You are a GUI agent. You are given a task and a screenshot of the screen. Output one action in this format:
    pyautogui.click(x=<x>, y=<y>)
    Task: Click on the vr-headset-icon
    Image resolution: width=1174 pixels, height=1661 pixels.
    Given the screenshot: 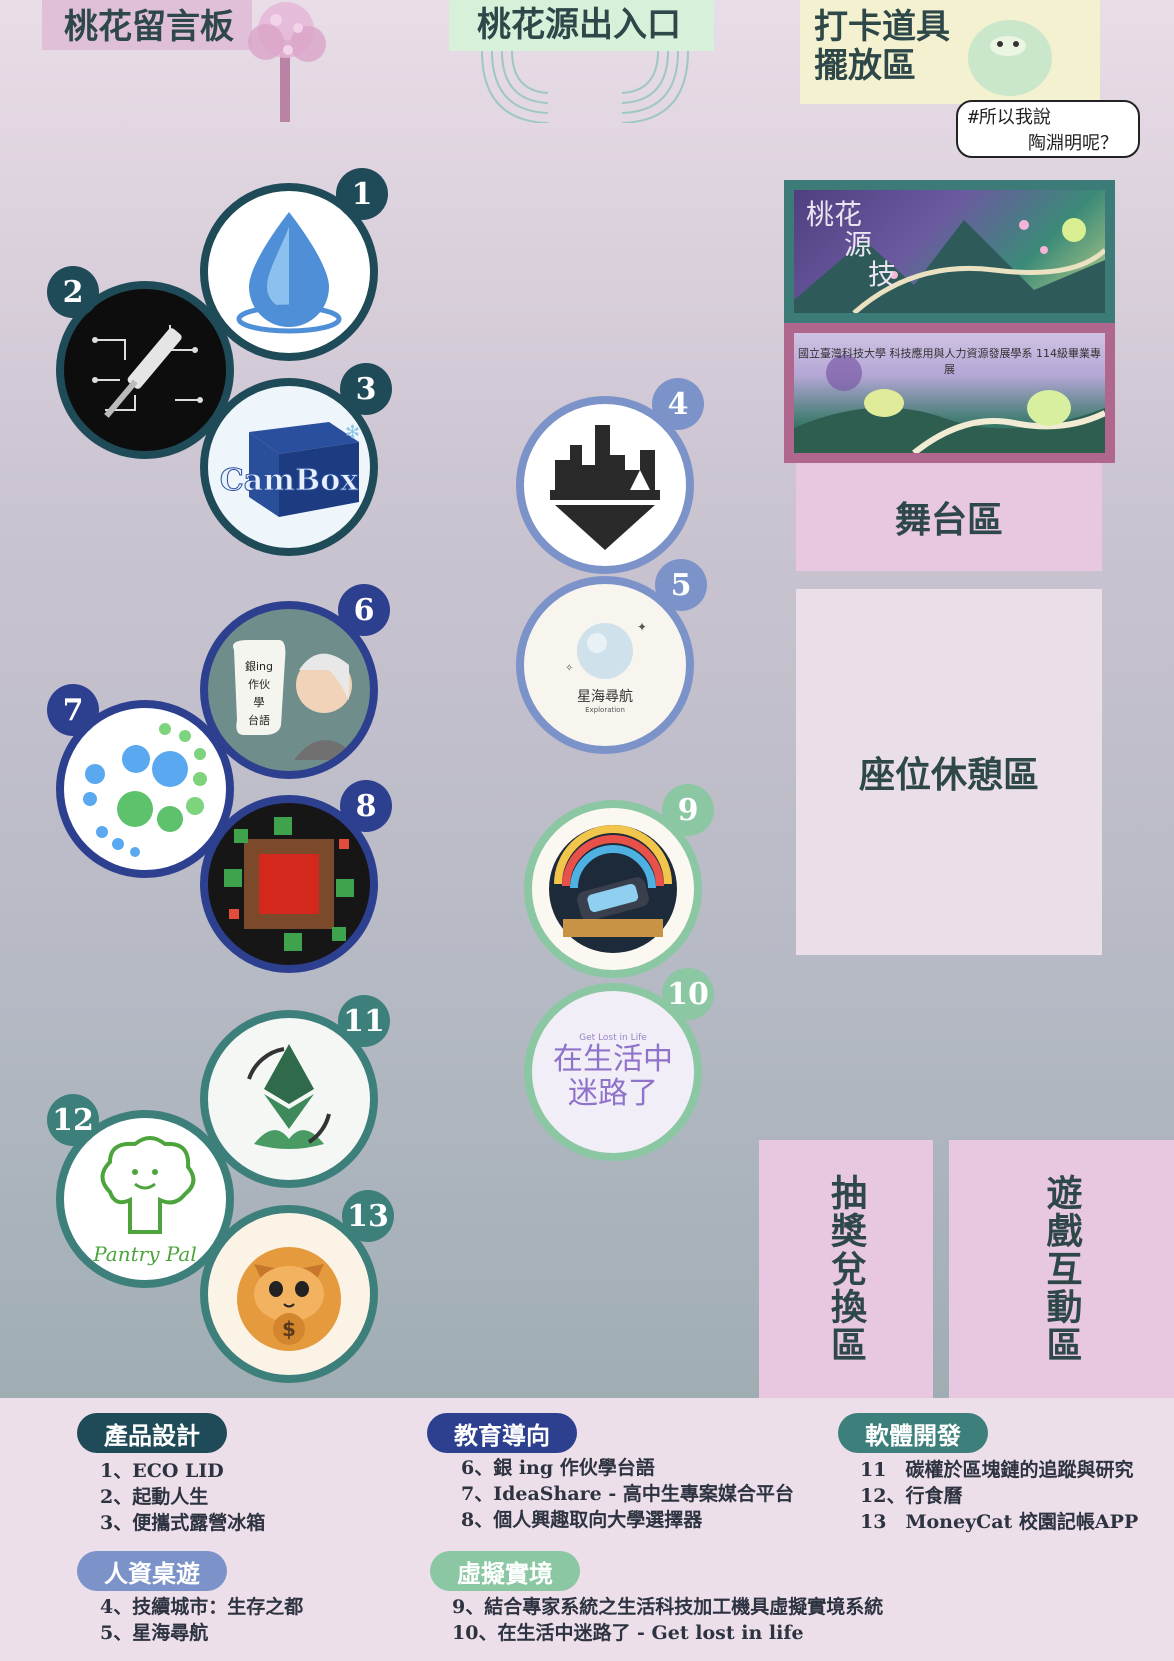 What is the action you would take?
    pyautogui.click(x=613, y=889)
    